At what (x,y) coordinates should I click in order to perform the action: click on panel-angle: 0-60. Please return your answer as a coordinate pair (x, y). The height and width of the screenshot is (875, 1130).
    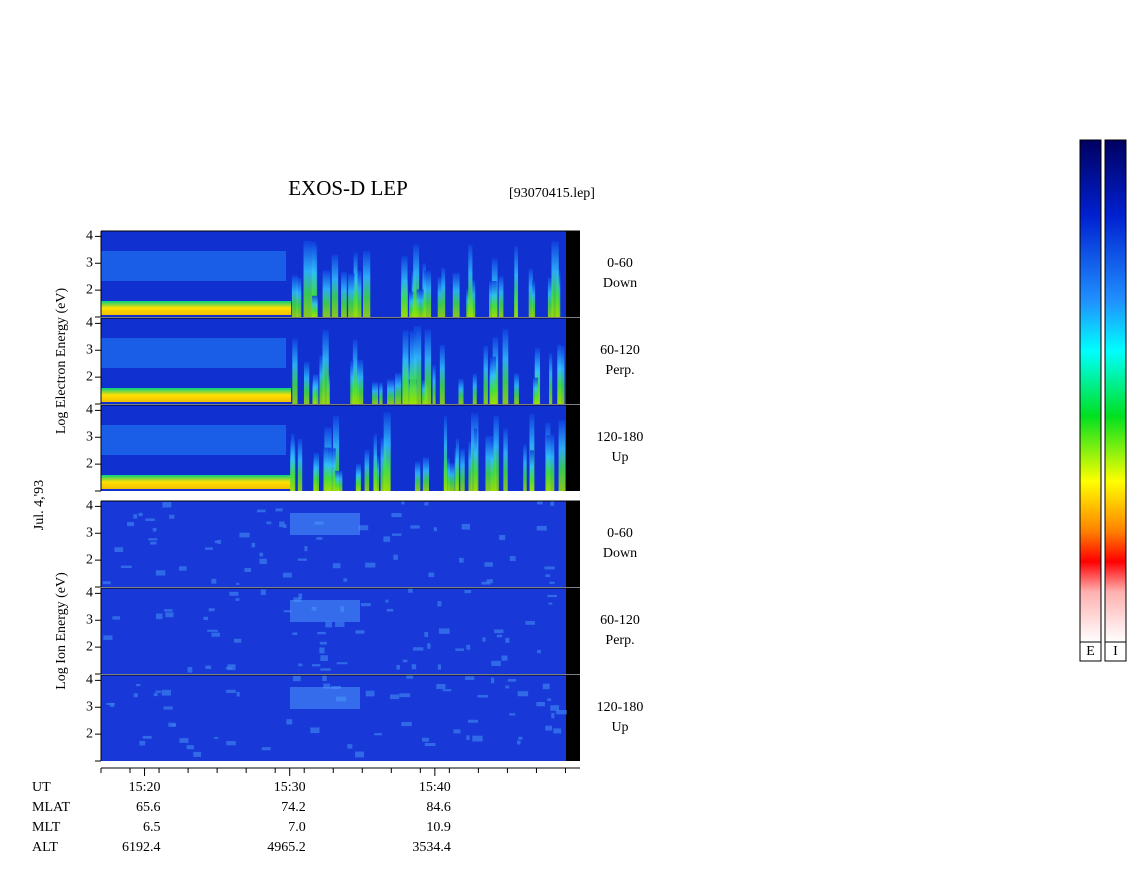
    Looking at the image, I should click on (620, 533).